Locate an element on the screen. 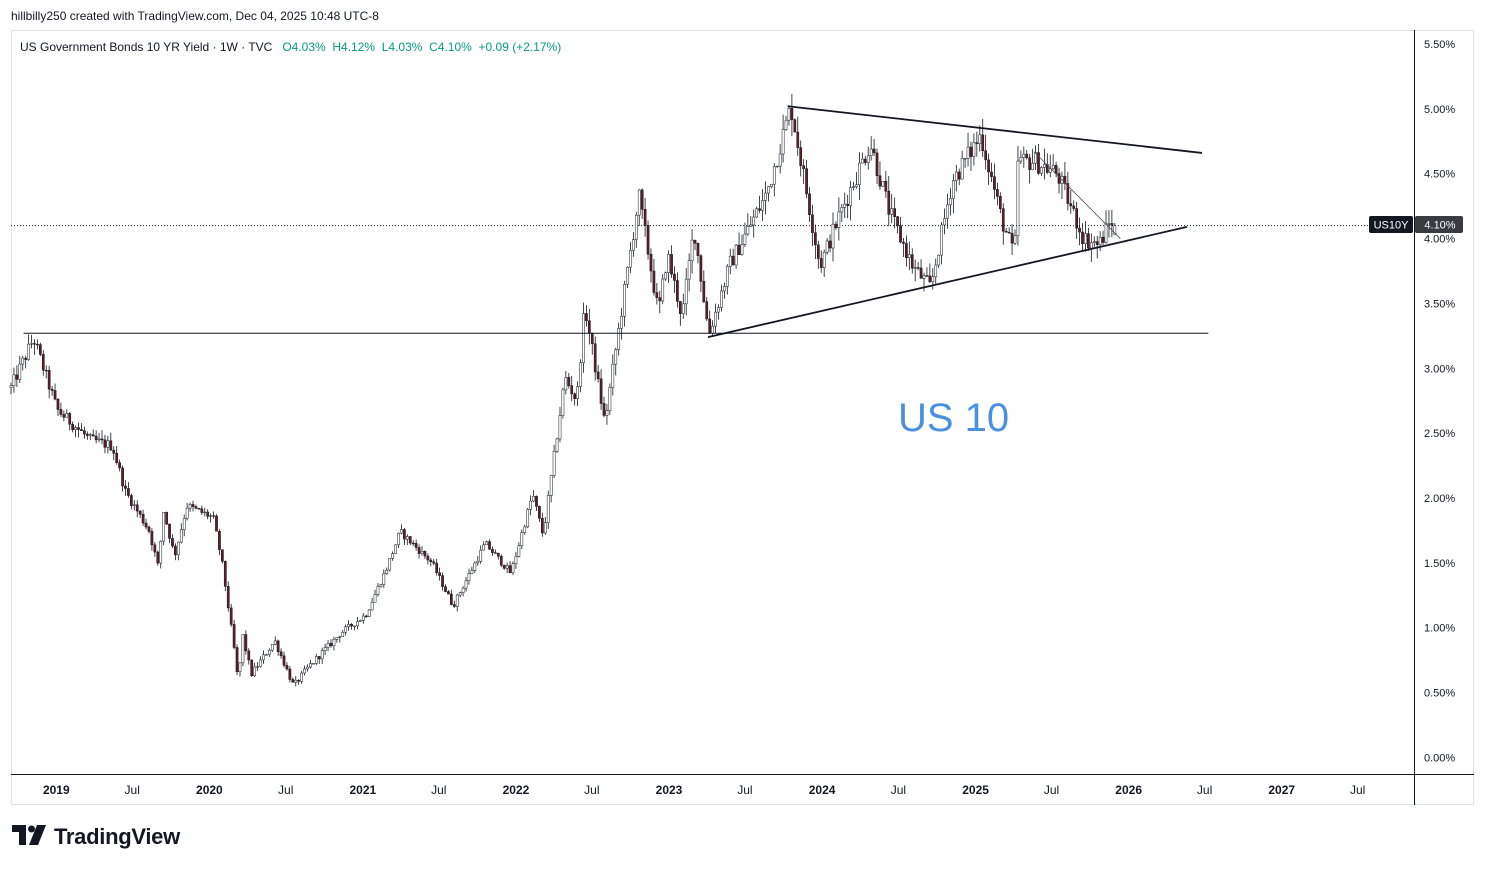  upper-trendline is located at coordinates (995, 129).